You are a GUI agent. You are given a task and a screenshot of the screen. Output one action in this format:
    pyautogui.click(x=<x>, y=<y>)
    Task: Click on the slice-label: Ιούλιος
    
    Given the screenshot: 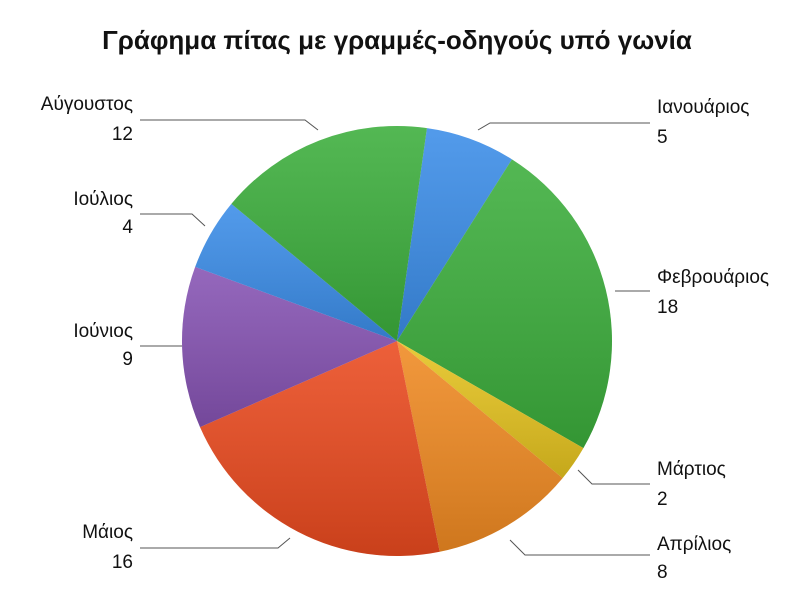 What is the action you would take?
    pyautogui.click(x=103, y=199)
    